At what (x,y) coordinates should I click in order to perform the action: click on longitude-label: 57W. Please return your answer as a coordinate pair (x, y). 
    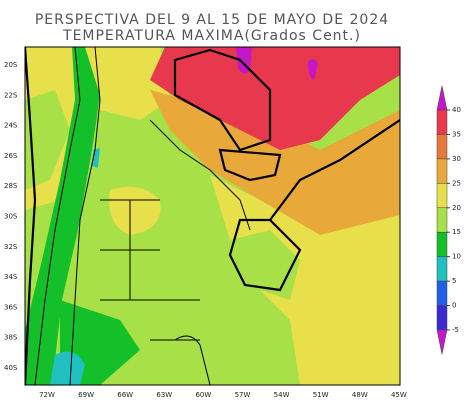
    Looking at the image, I should click on (243, 395).